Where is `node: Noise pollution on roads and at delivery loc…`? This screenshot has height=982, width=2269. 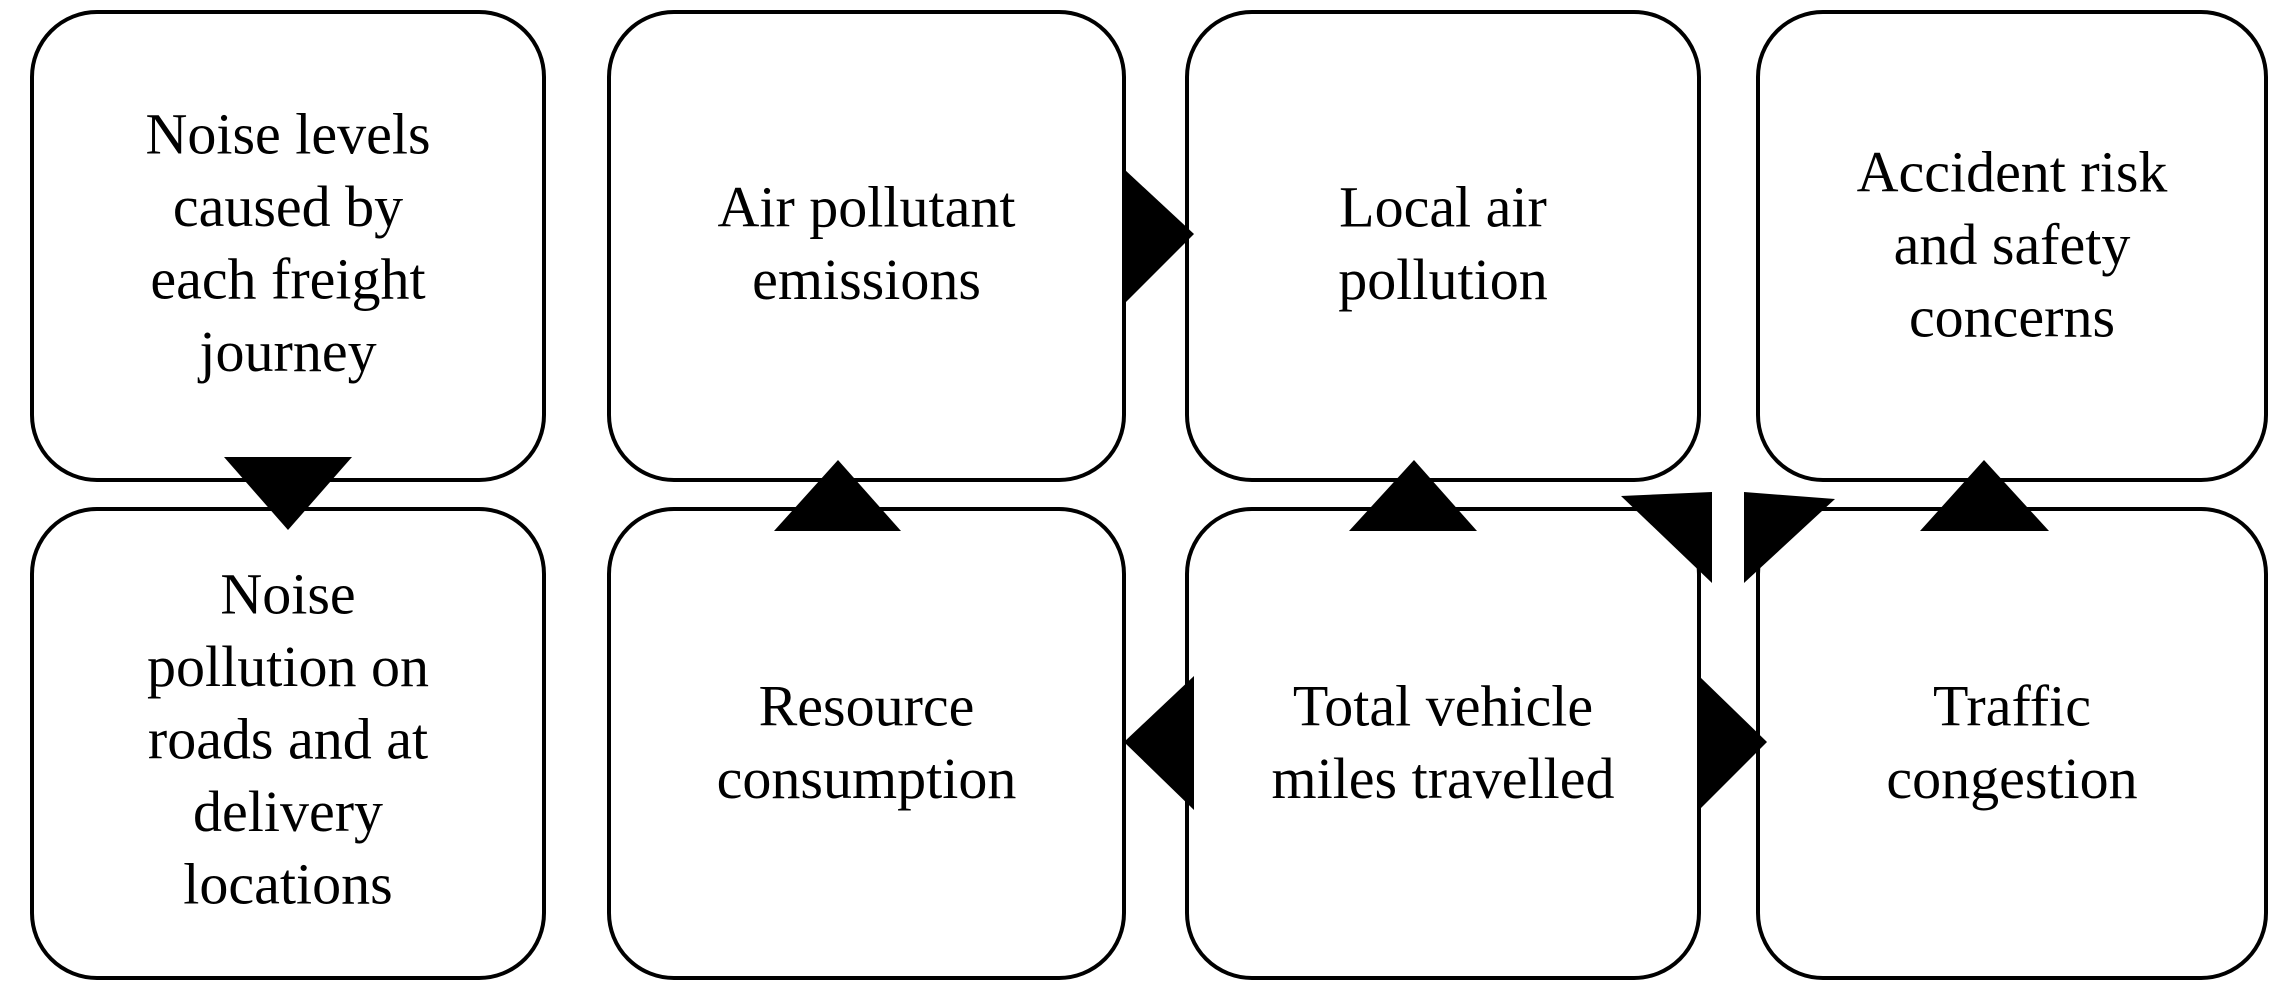
node: Noise pollution on roads and at delivery loc… is located at coordinates (288, 743).